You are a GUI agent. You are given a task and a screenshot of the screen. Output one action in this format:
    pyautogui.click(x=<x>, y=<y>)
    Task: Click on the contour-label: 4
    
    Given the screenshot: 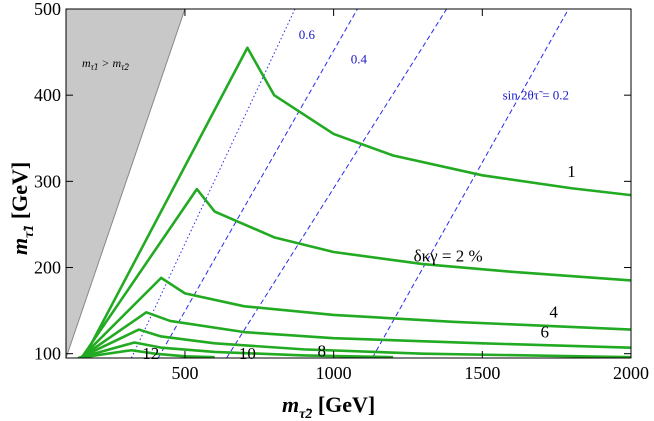 What is the action you would take?
    pyautogui.click(x=553, y=311)
    